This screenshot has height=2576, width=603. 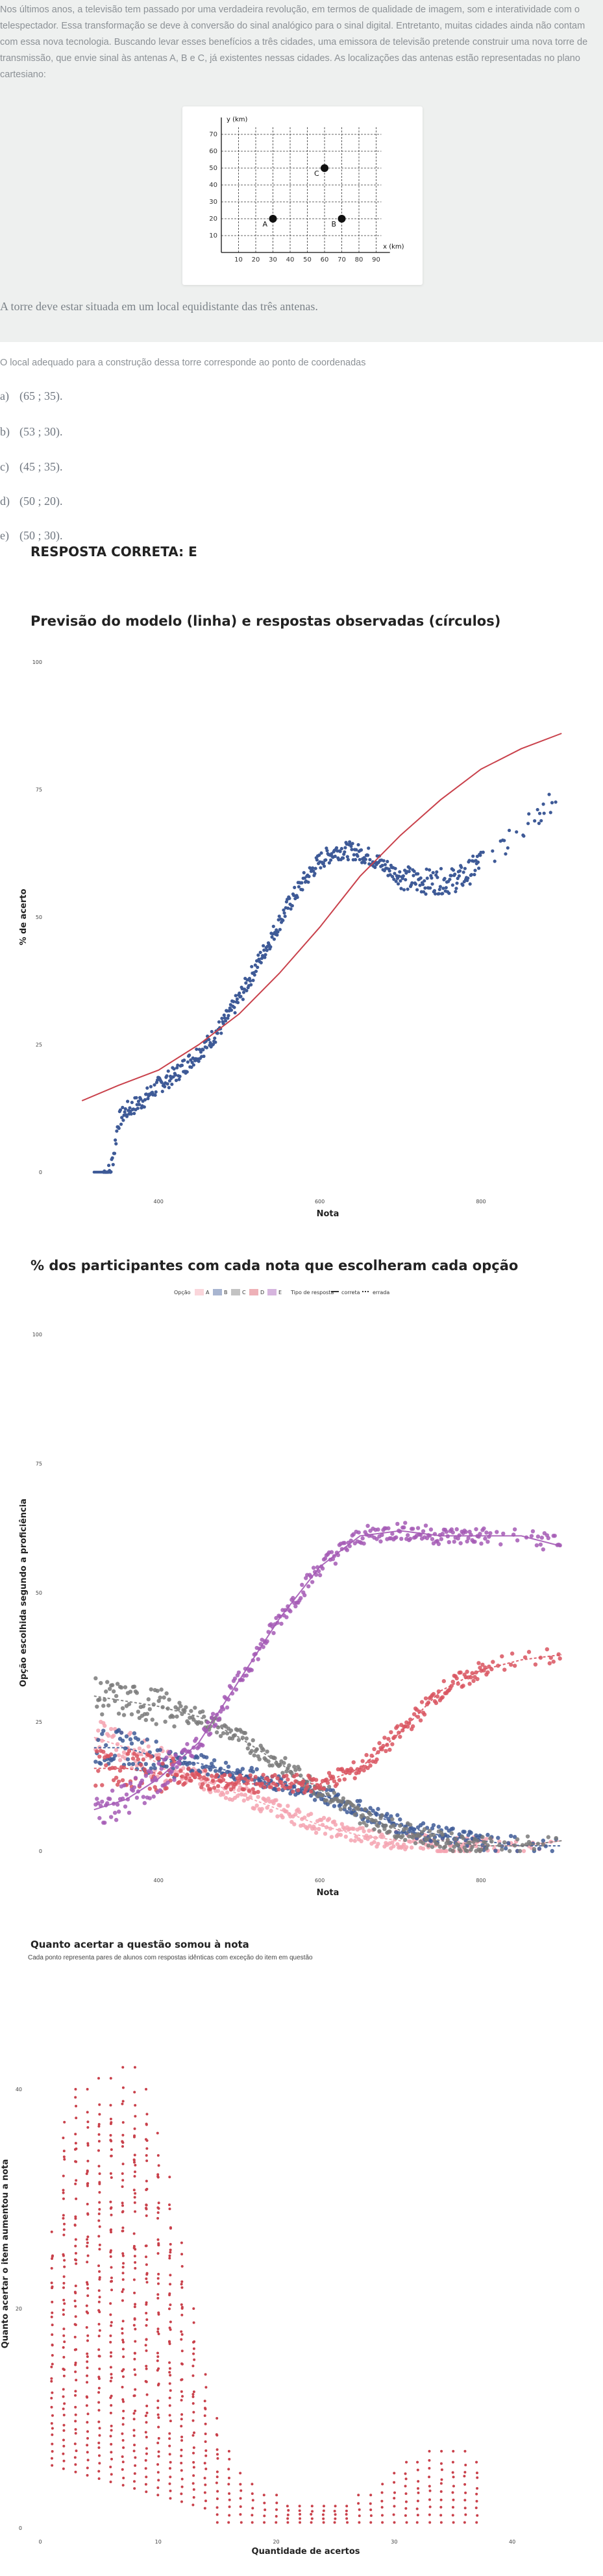 I want to click on option-text: (50 ; 20)., so click(x=41, y=501).